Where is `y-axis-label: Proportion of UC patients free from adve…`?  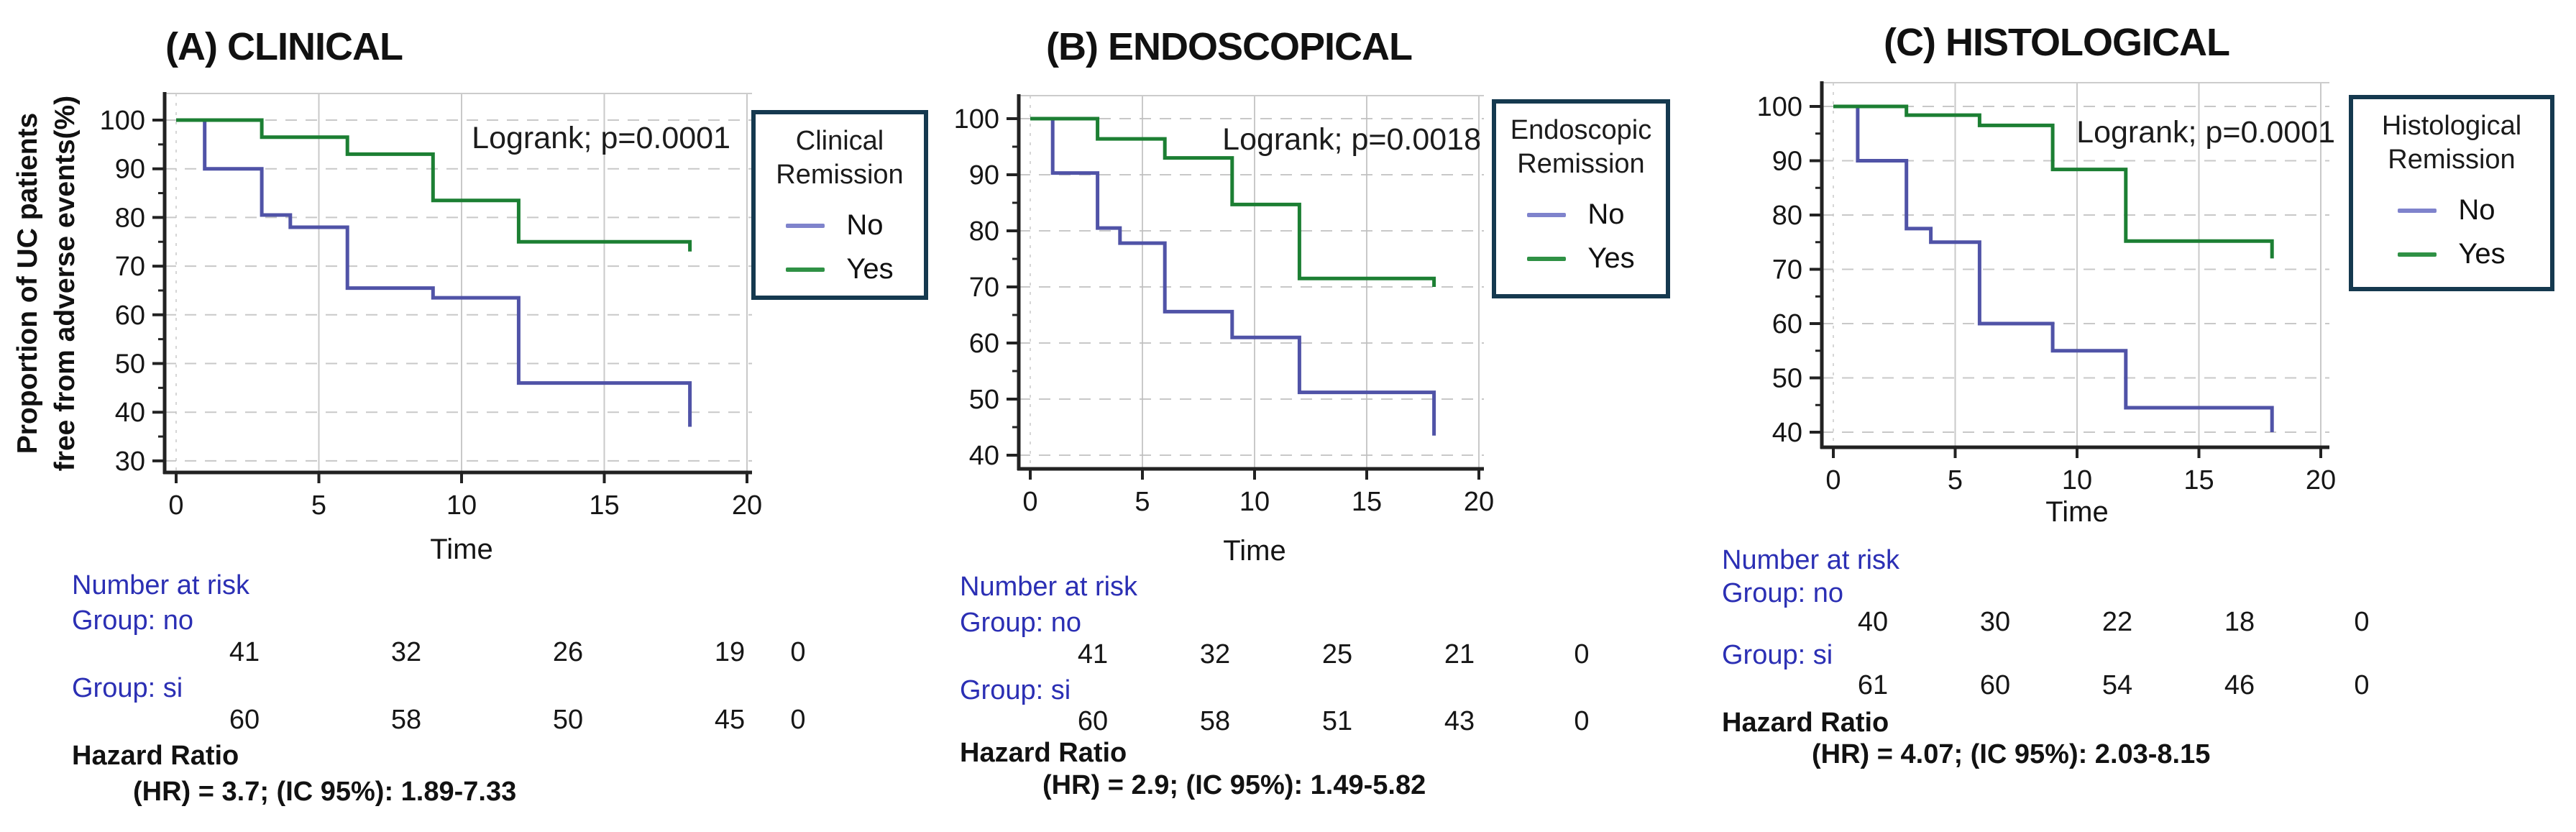 y-axis-label: Proportion of UC patients free from adve… is located at coordinates (48, 283).